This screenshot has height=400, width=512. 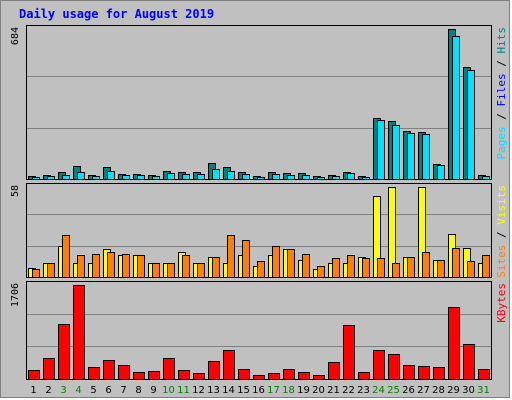 I want to click on max-label-kbytes: 1706, so click(x=15, y=295).